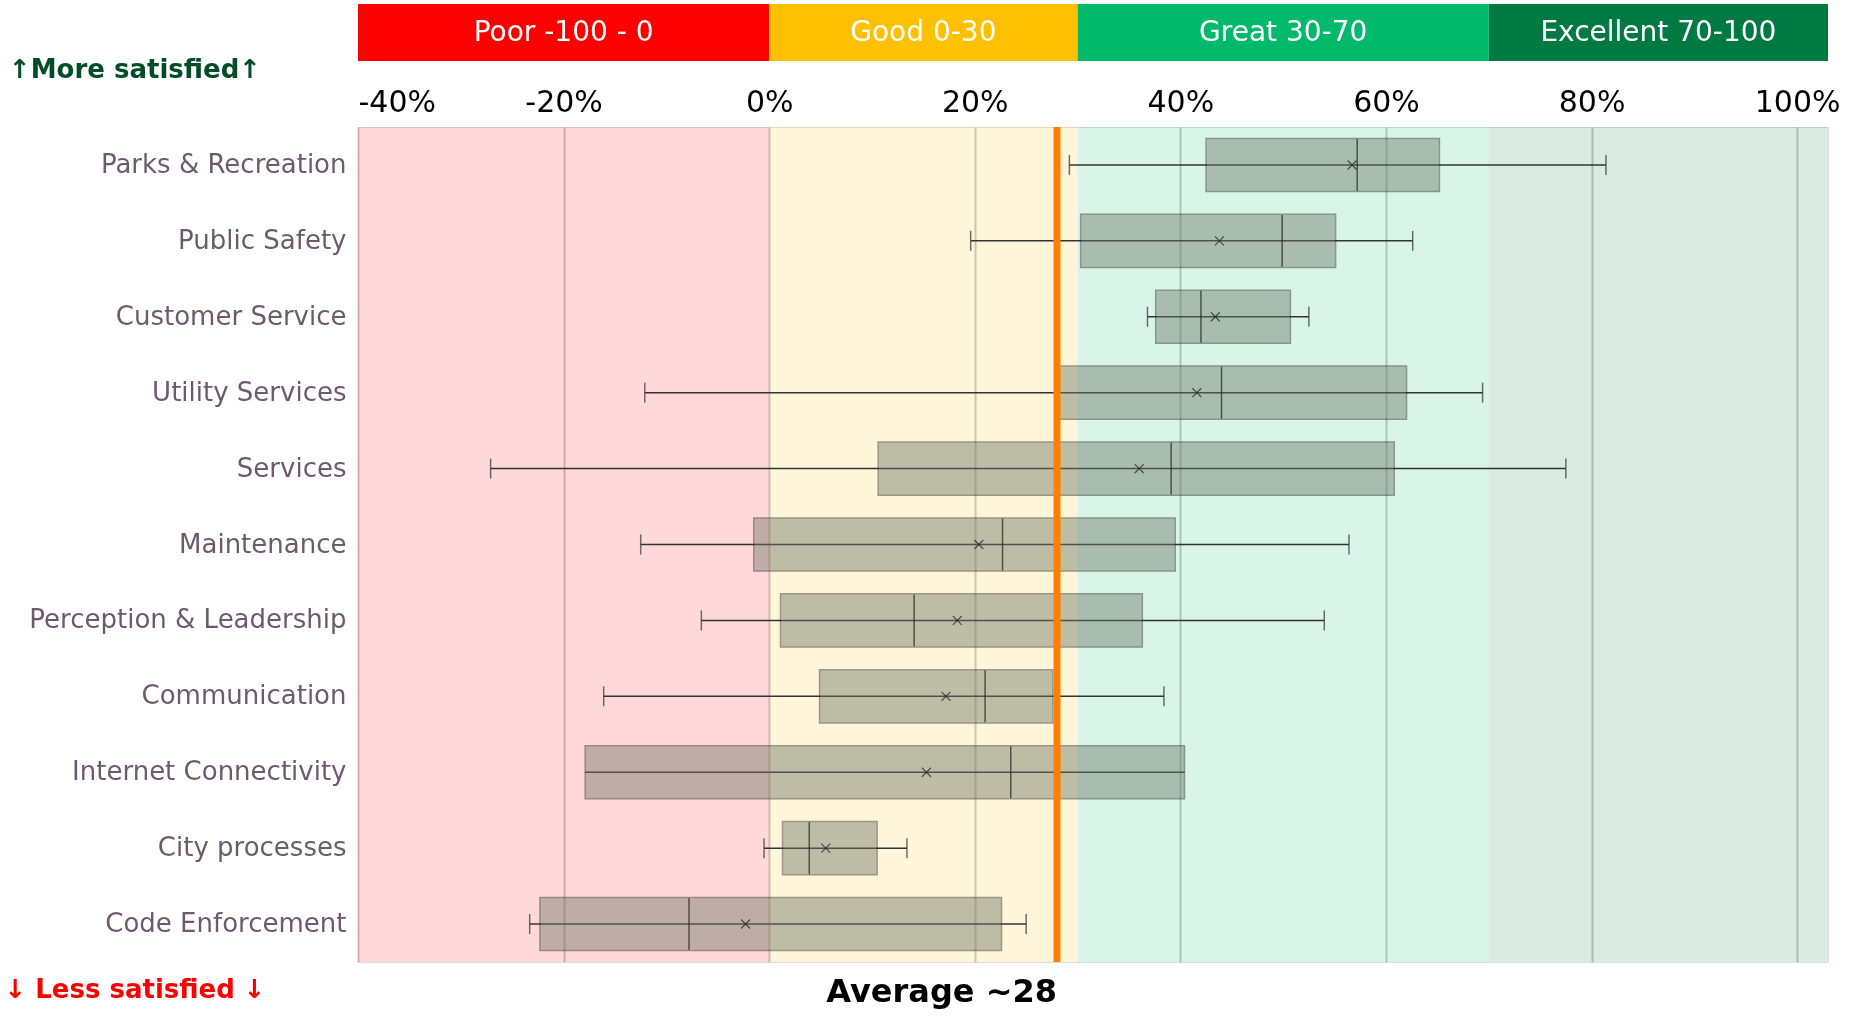 This screenshot has width=1856, height=1036. What do you see at coordinates (188, 619) in the screenshot?
I see `y-tick-label: Perception & Leadership` at bounding box center [188, 619].